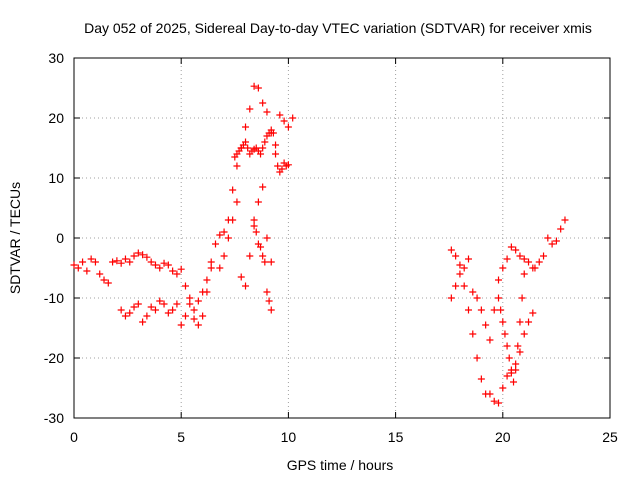 This screenshot has height=480, width=640. What do you see at coordinates (56, 58) in the screenshot?
I see `y-tick-label: 30` at bounding box center [56, 58].